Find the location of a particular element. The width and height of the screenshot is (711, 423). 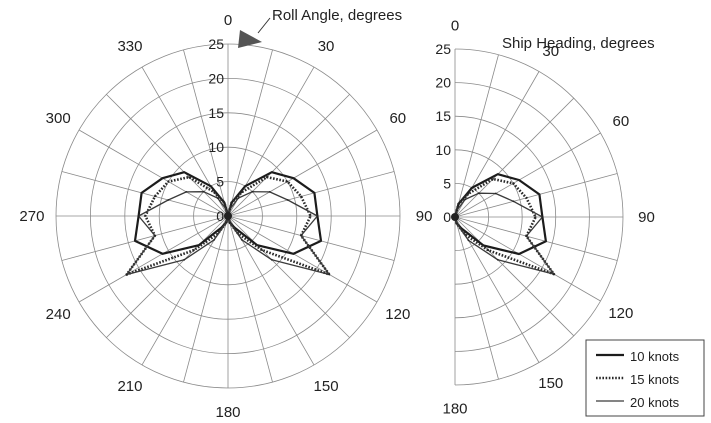

legend: 10 knots 15 knots 20 knots is located at coordinates (645, 378).